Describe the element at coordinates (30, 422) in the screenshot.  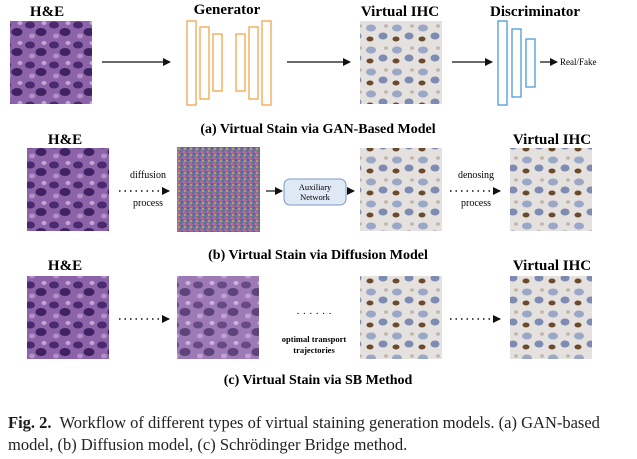
I see `figure-label: Fig. 2.` at that location.